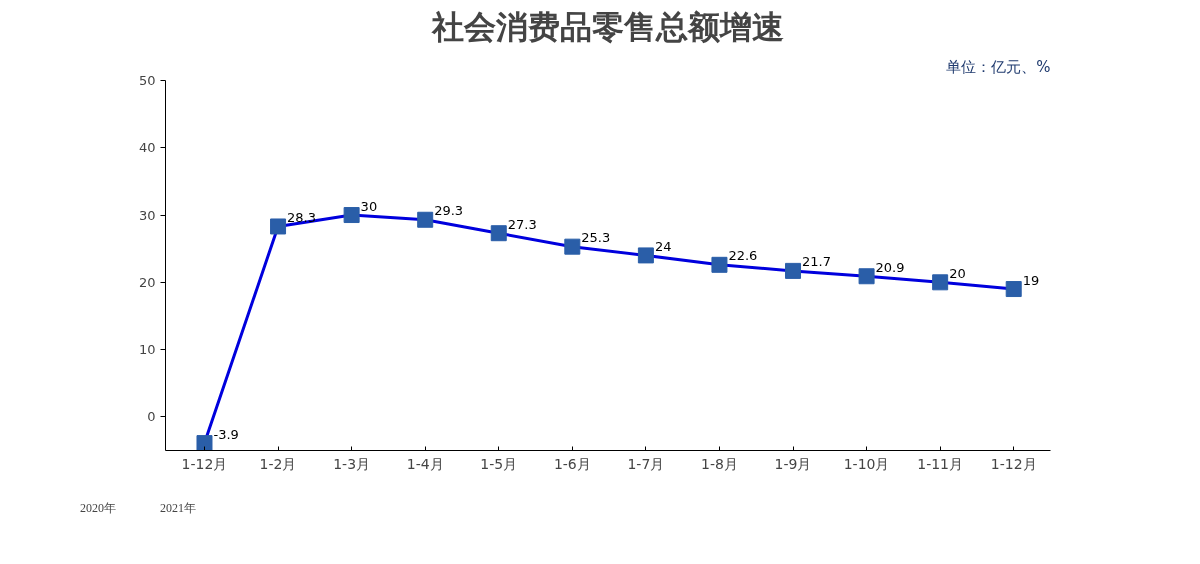 This screenshot has width=1200, height=564. What do you see at coordinates (743, 256) in the screenshot?
I see `data-label: 22.6` at bounding box center [743, 256].